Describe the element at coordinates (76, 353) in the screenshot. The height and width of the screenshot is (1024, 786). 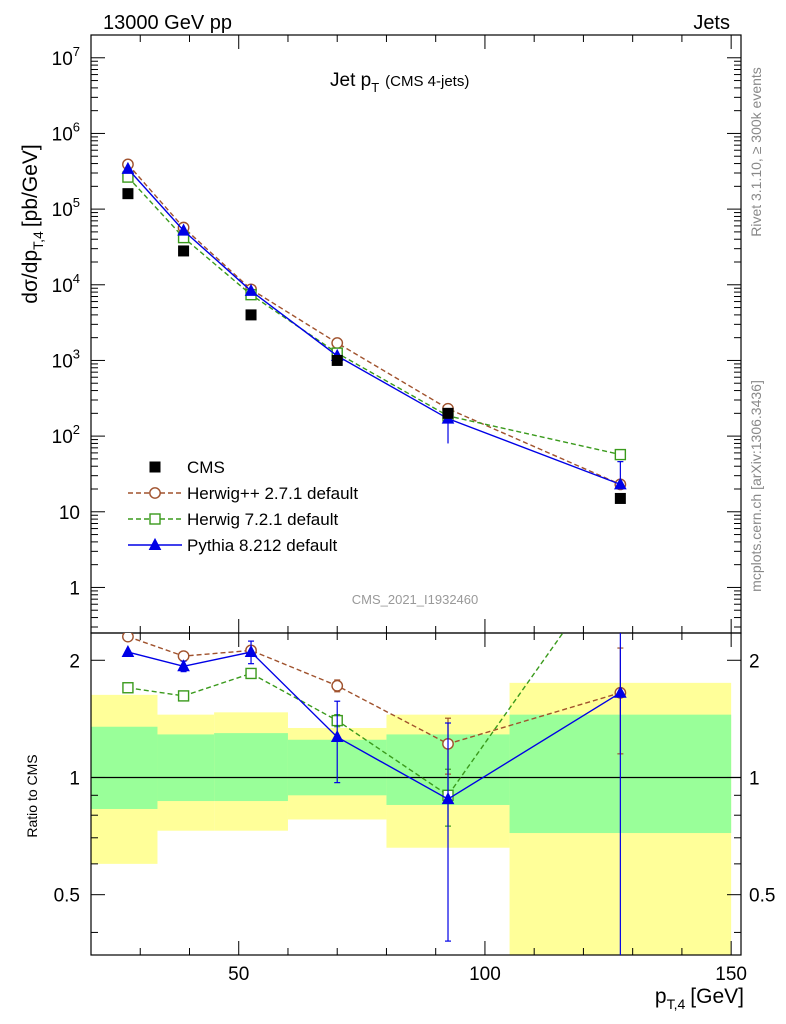
I see `y-tick-label-exp: 3` at that location.